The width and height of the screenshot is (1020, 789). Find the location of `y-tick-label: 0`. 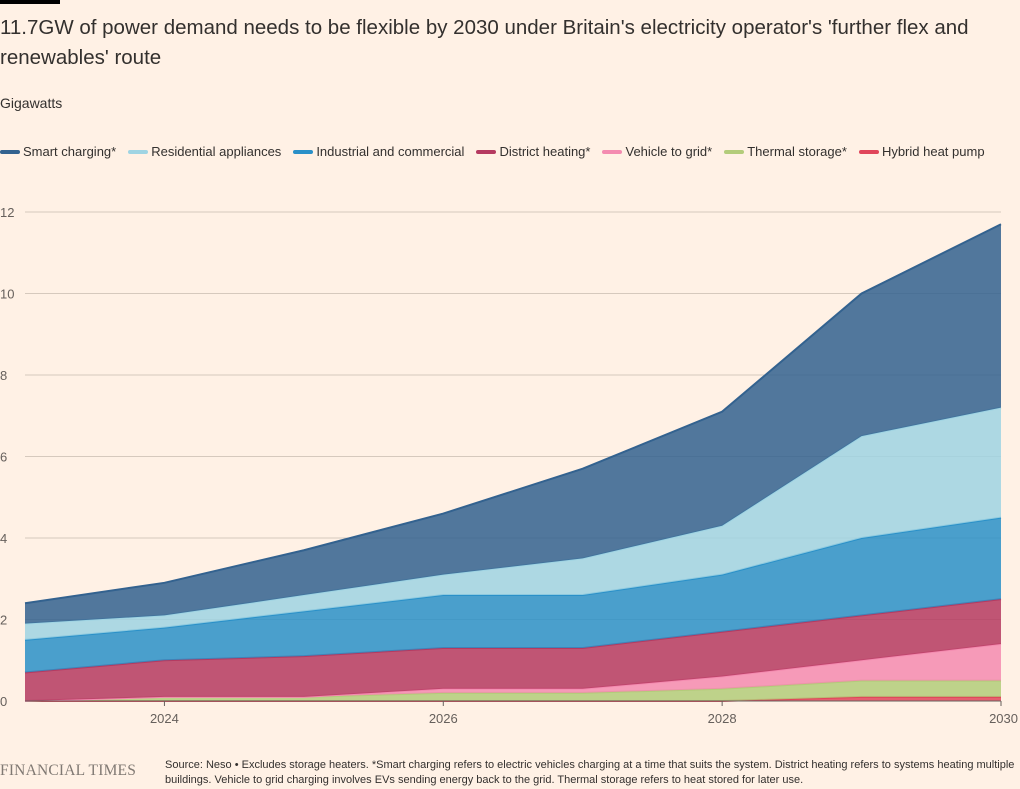

y-tick-label: 0 is located at coordinates (3, 701).